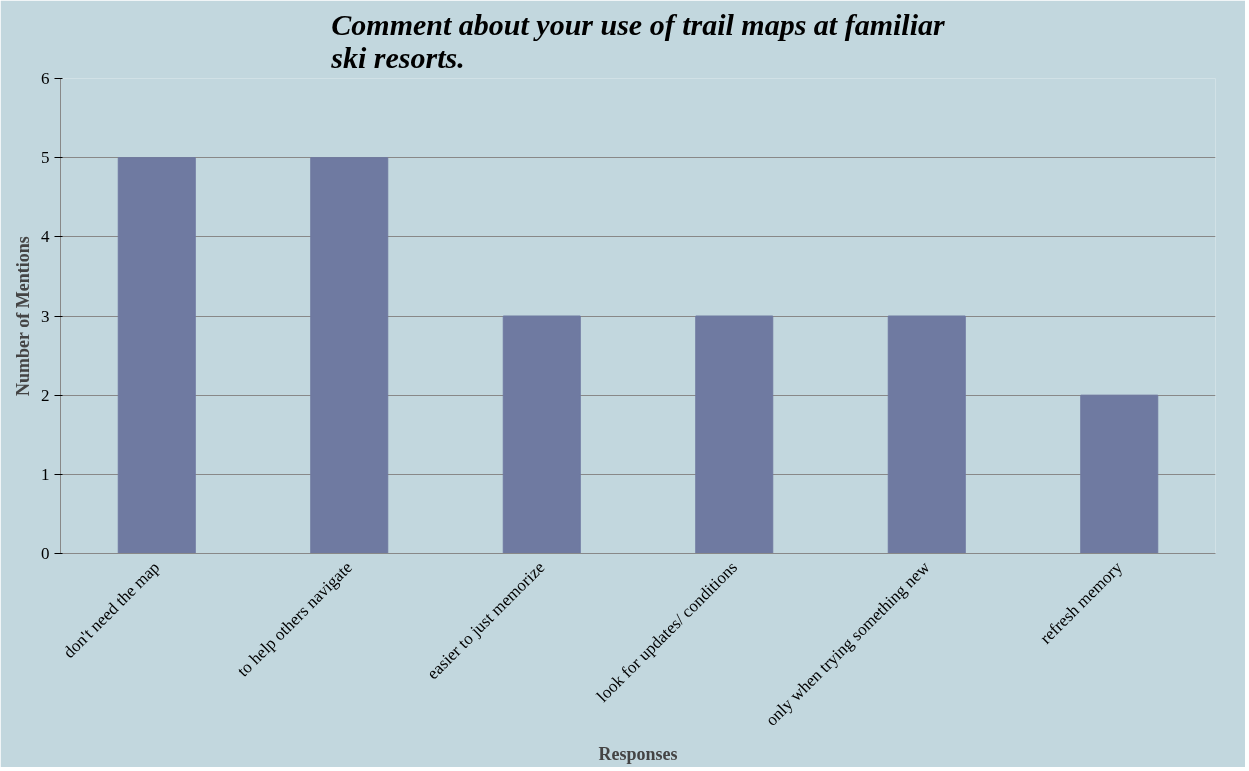 The image size is (1249, 771). What do you see at coordinates (45, 237) in the screenshot?
I see `y-tick-label: 4` at bounding box center [45, 237].